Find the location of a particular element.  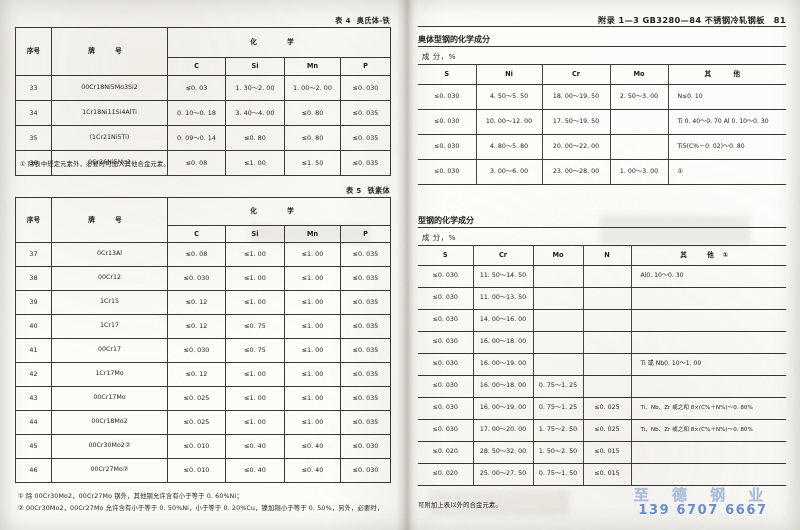

table-a-r1-s: ≤0. 030 is located at coordinates (447, 122).